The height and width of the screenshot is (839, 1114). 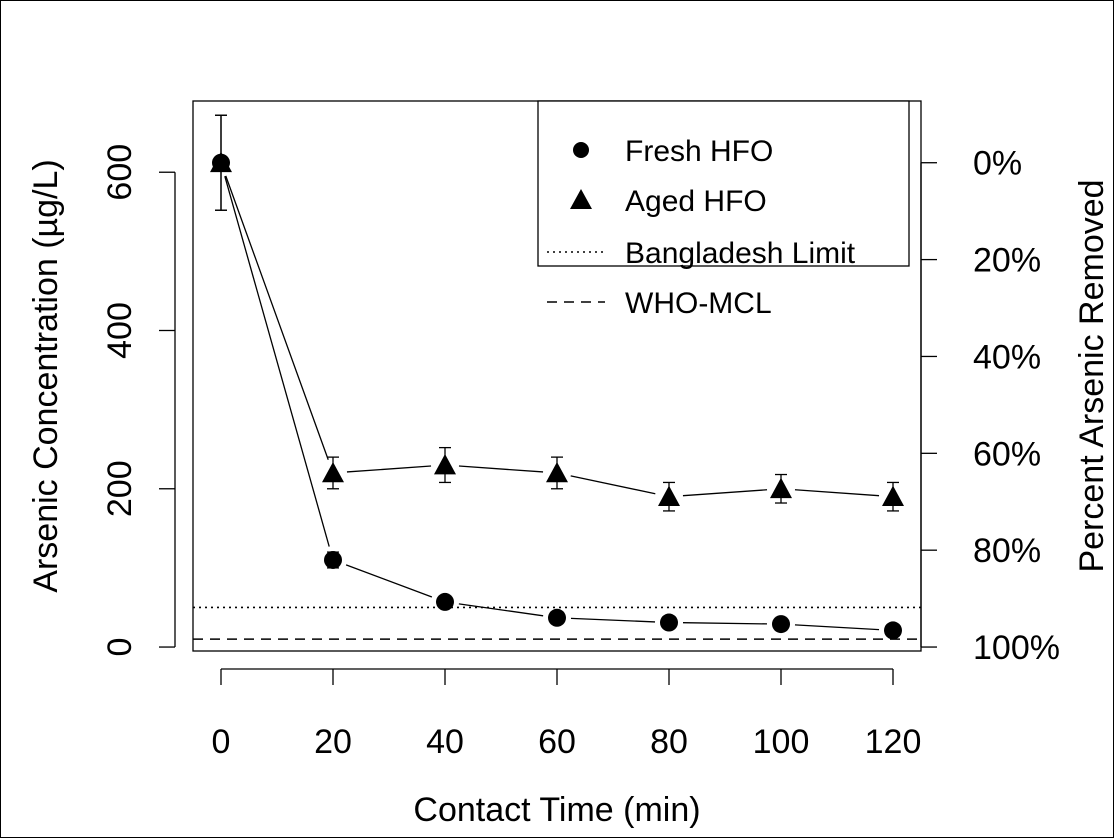 What do you see at coordinates (1007, 551) in the screenshot?
I see `right-tick-label: 80%` at bounding box center [1007, 551].